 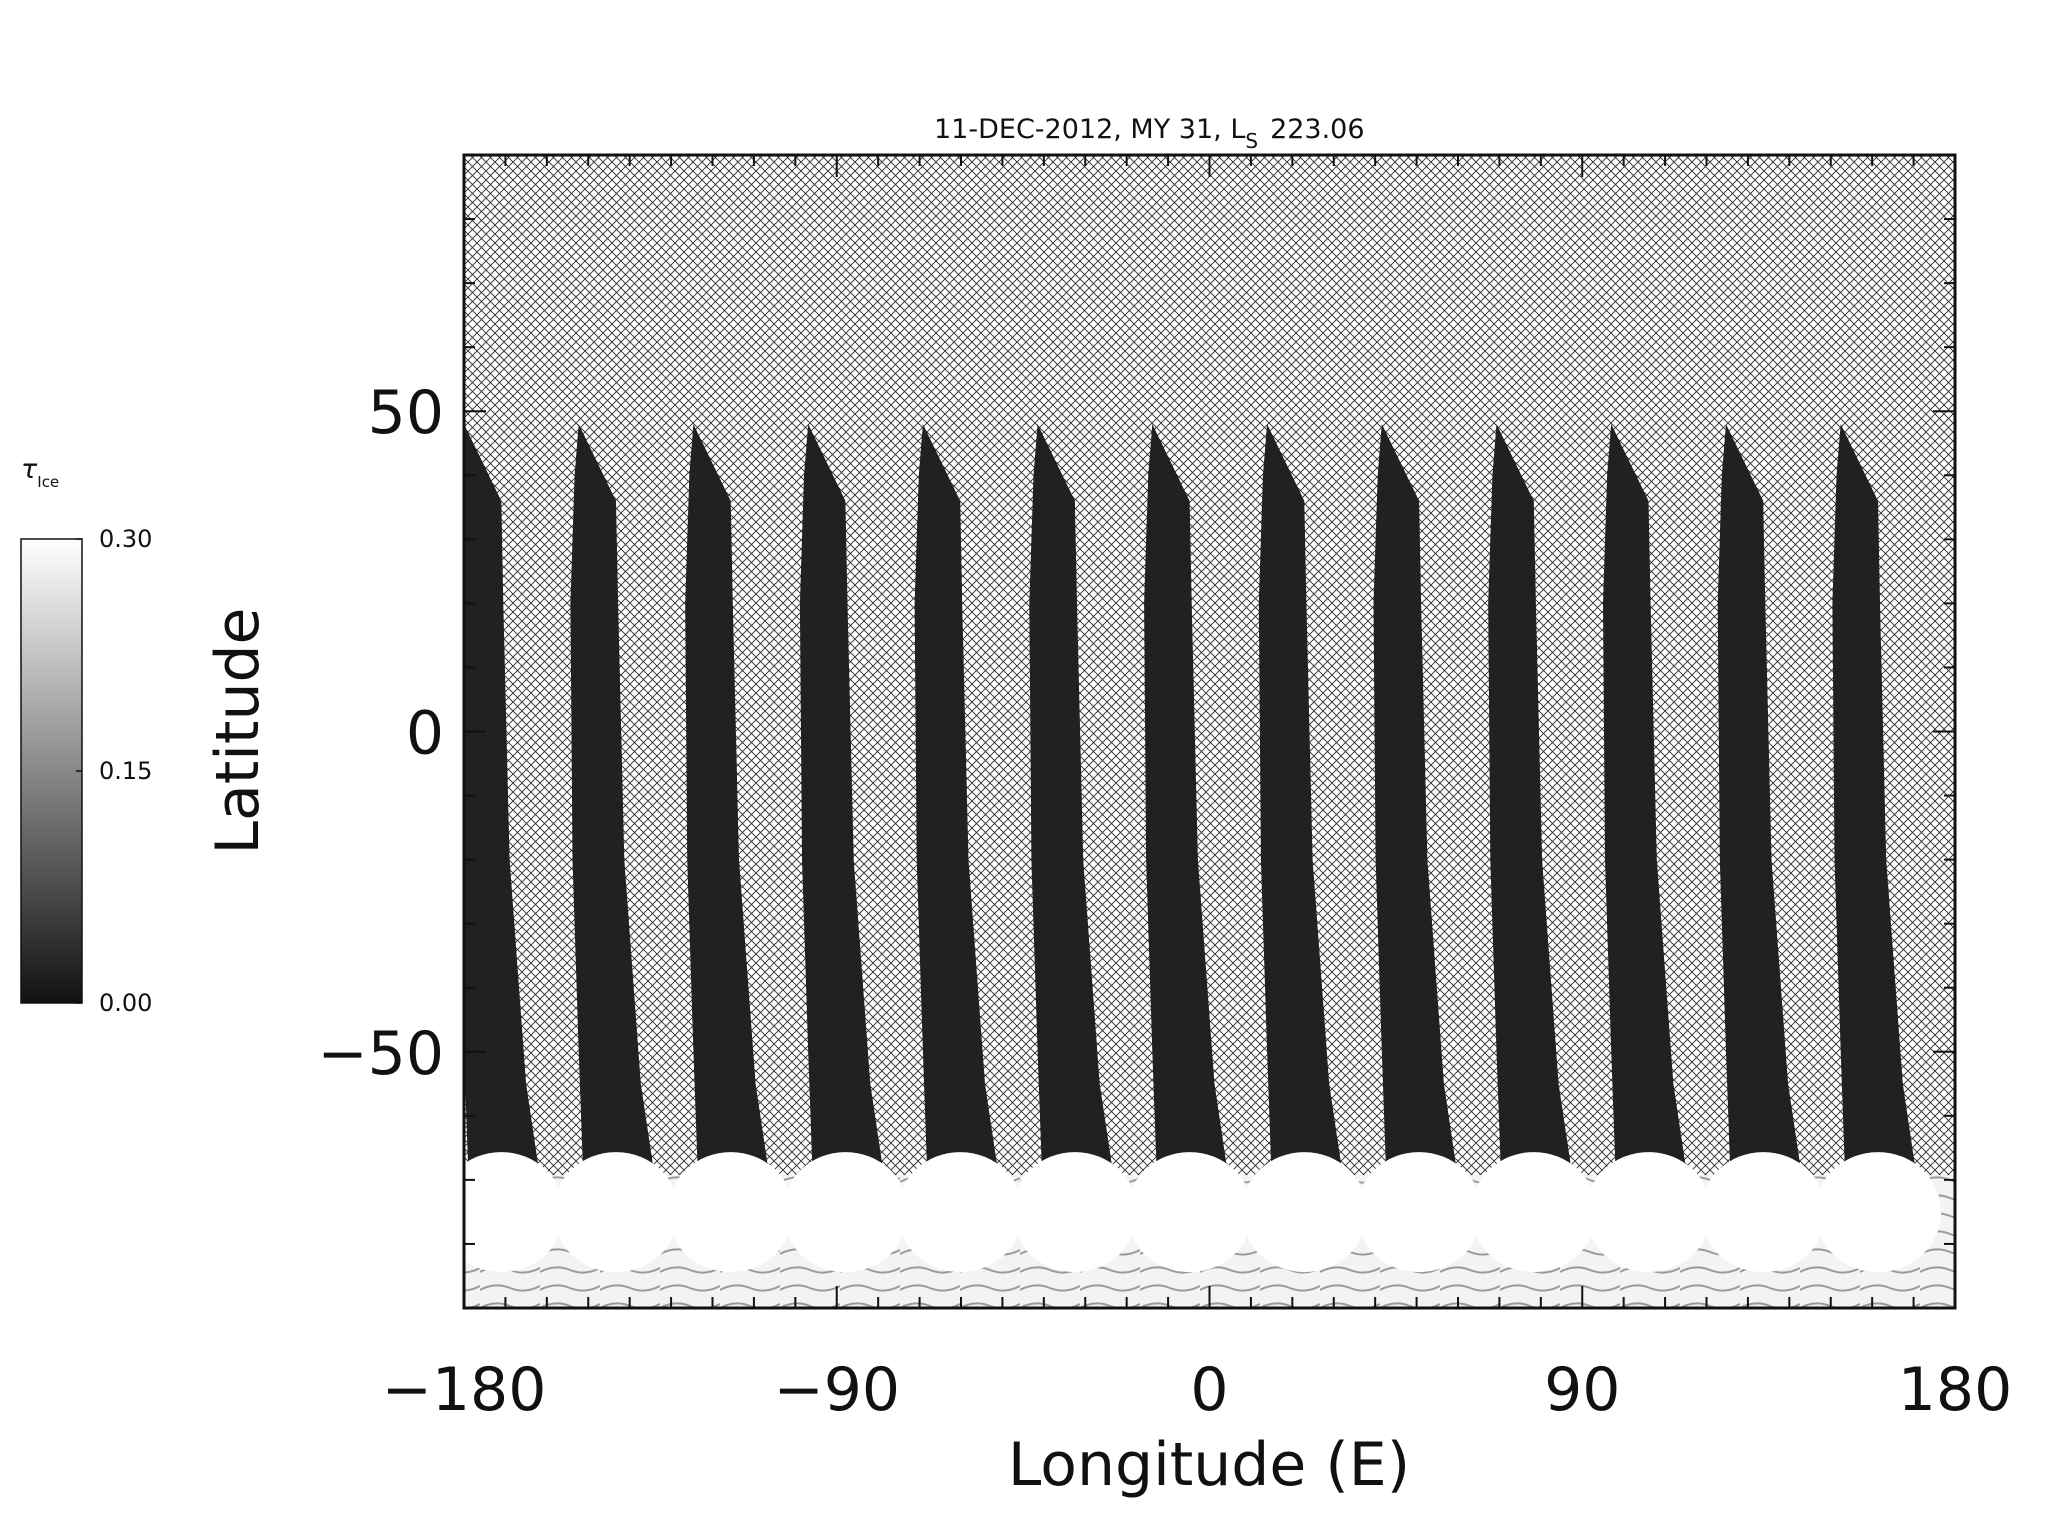 I want to click on colorbar-ticks: 0.00 0.15 0.30, so click(x=114, y=771).